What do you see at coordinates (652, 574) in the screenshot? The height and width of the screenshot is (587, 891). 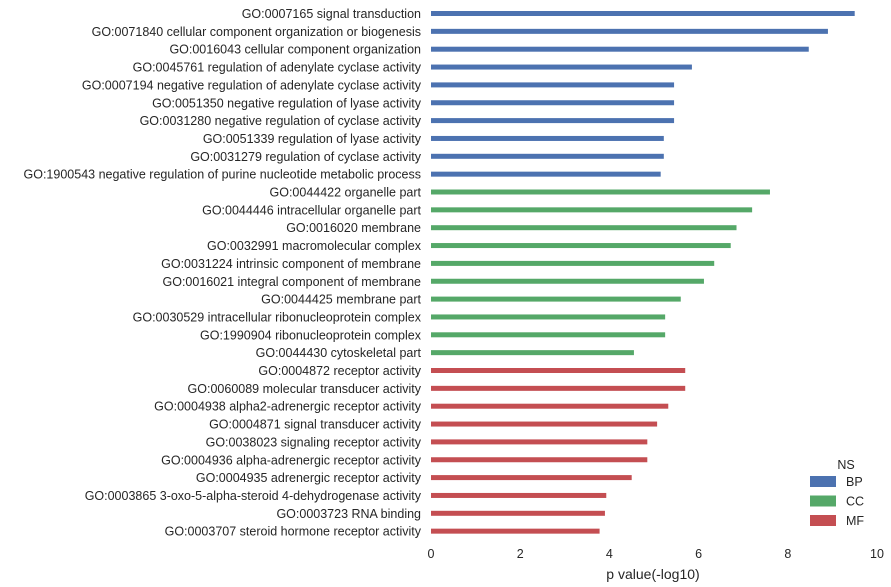 I see `x-axis-title: p value(-log10)` at bounding box center [652, 574].